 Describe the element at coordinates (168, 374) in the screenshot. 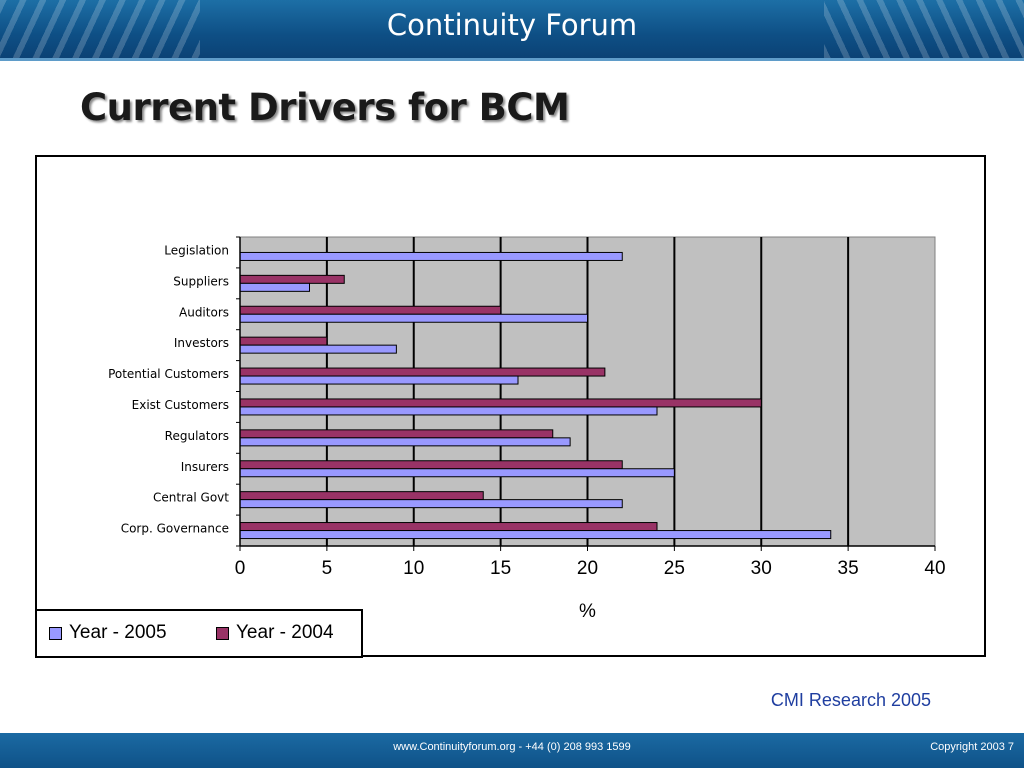

I see `category-label-4: Potential Customers` at that location.